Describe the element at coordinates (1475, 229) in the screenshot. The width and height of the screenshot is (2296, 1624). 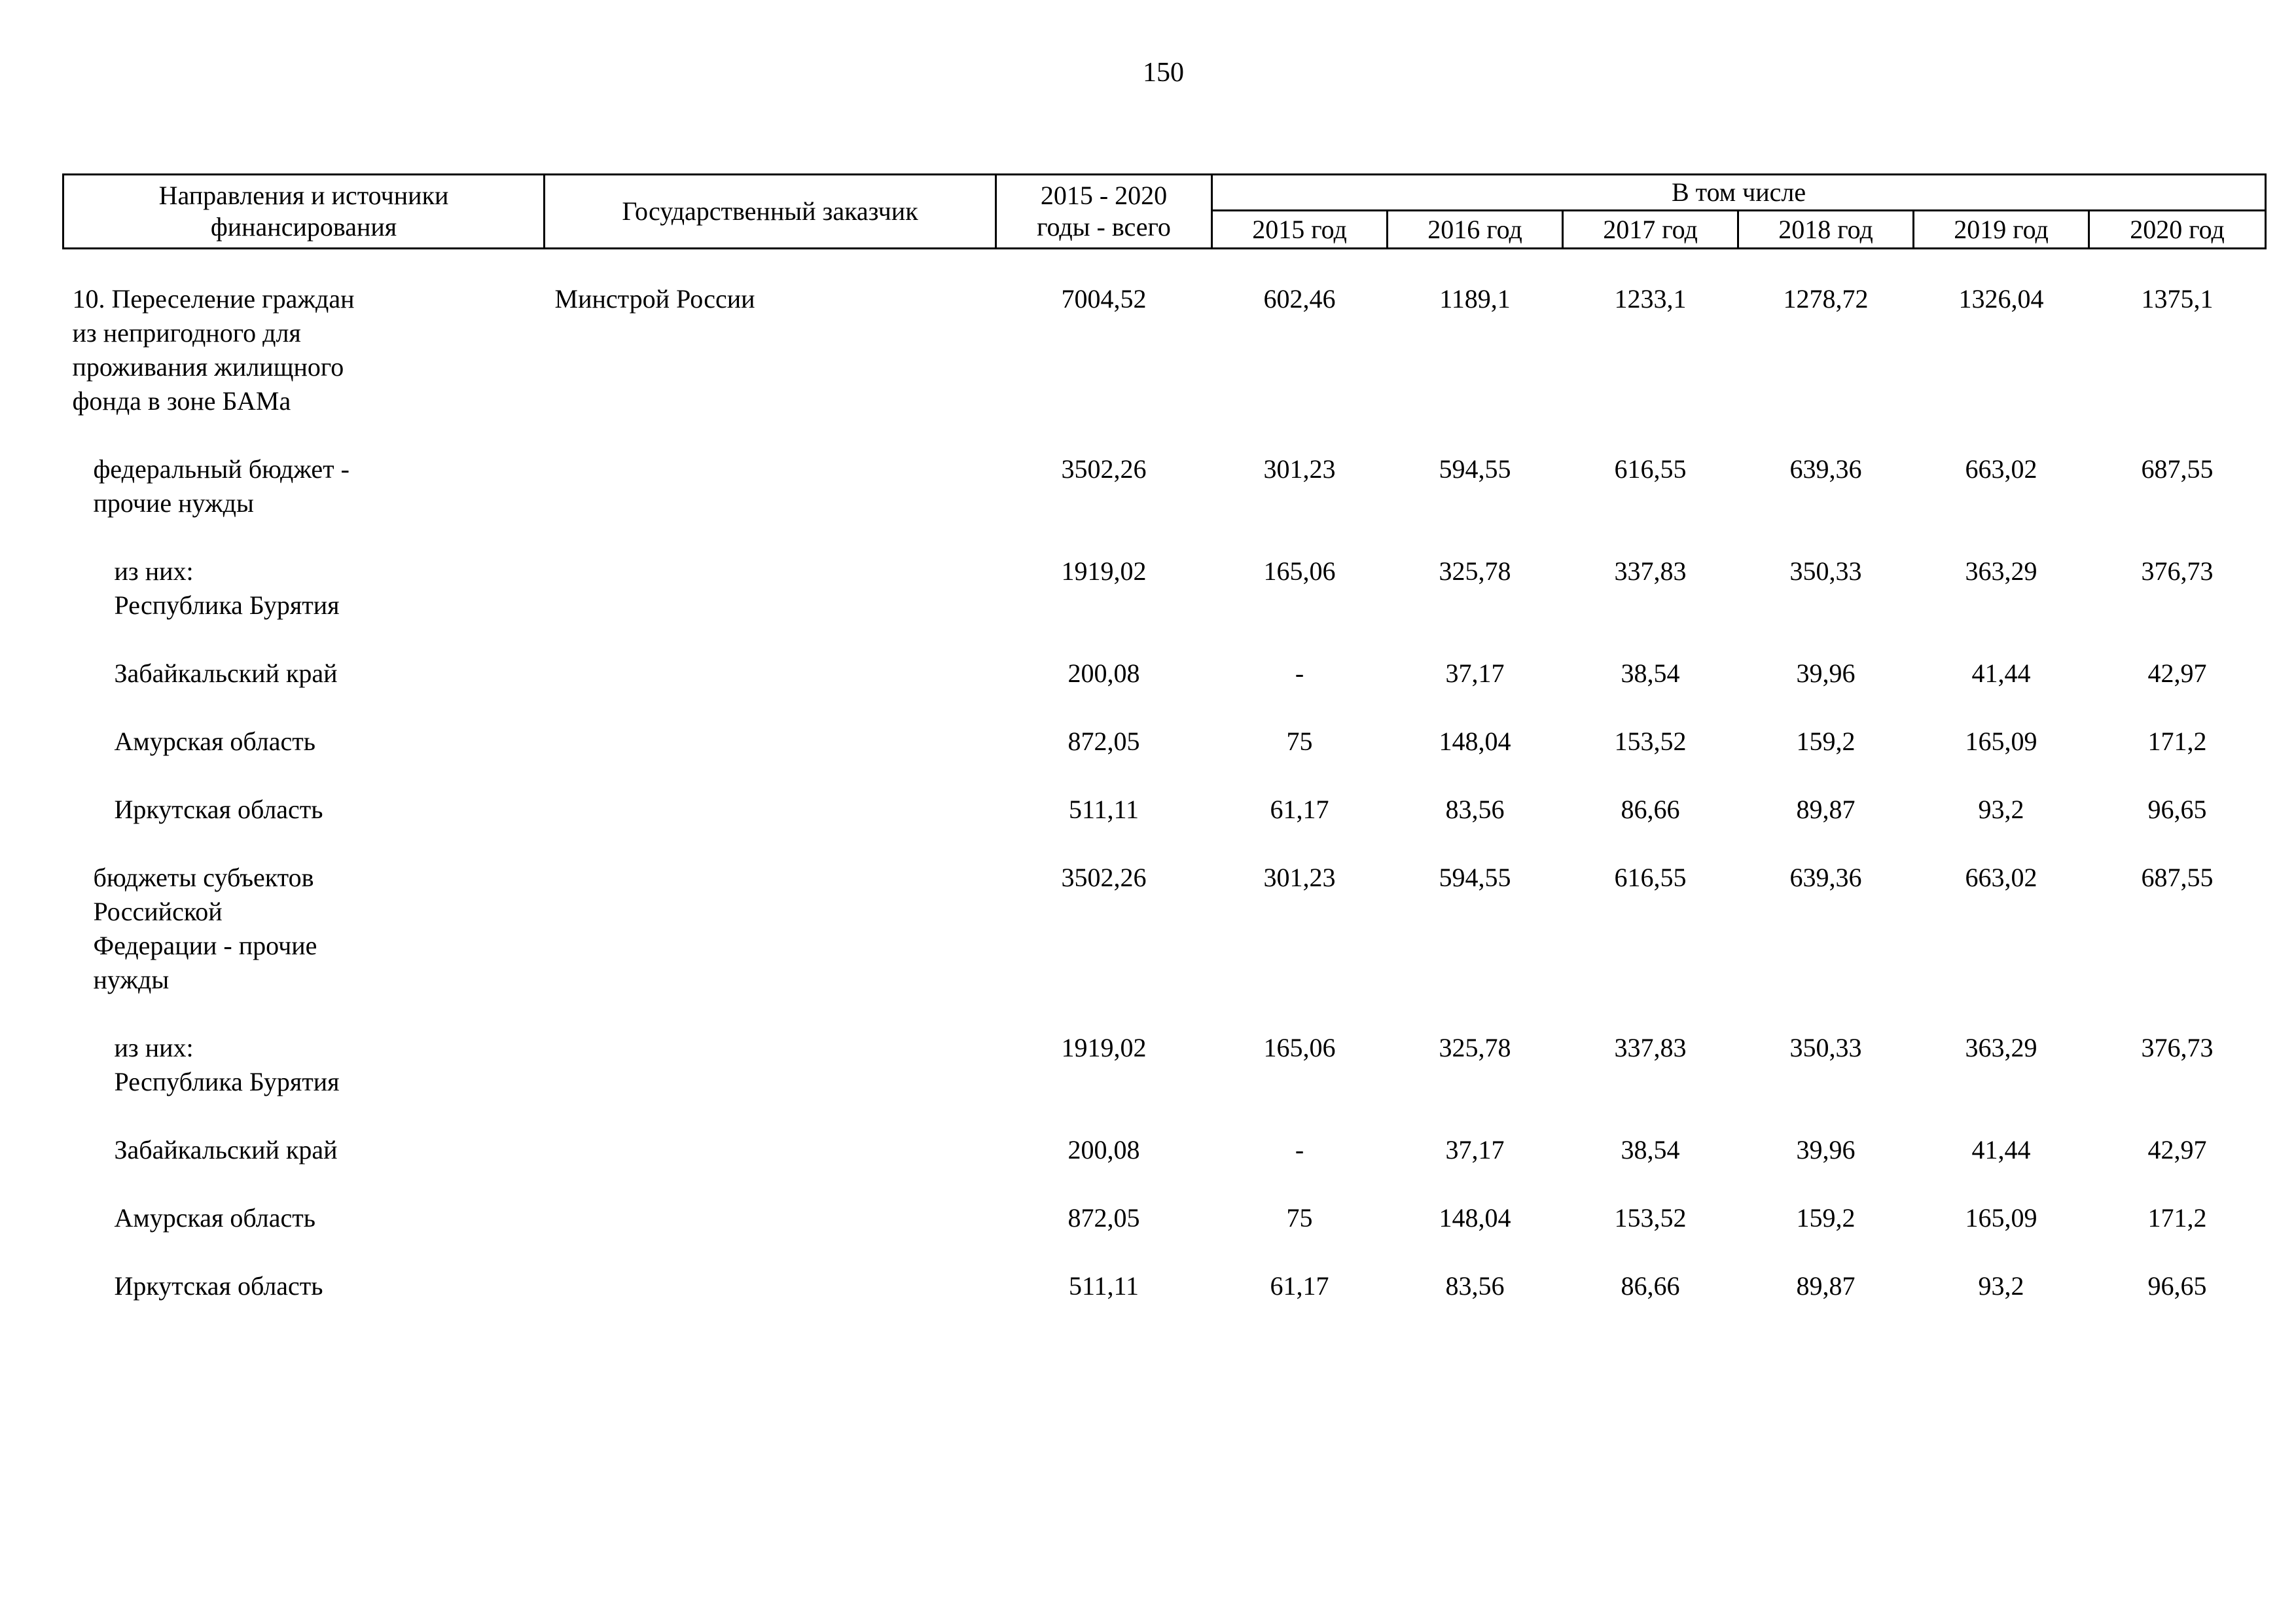
I see `year-header-2016: 2016 год` at that location.